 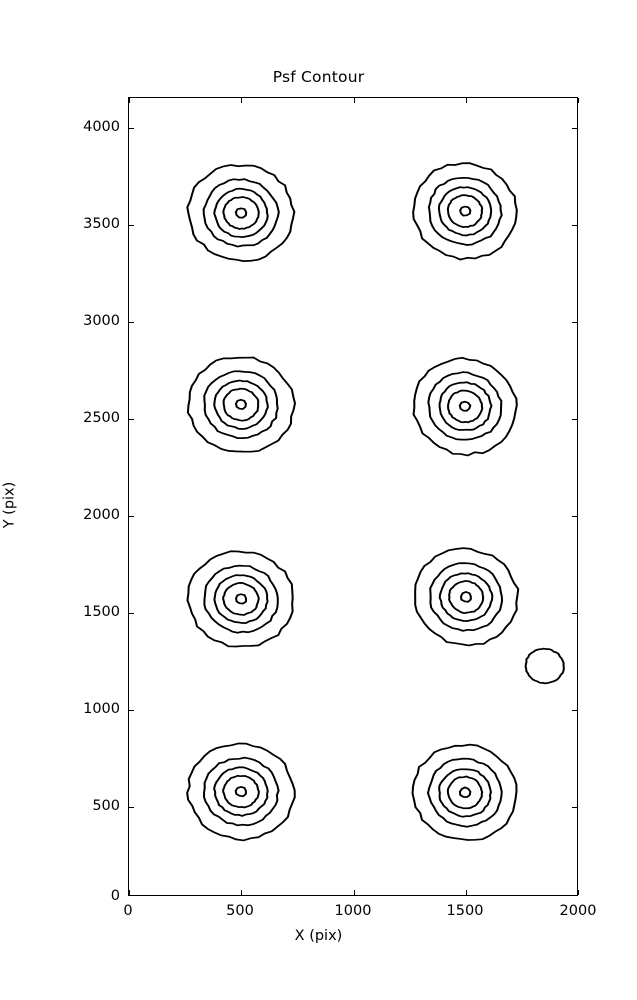 What do you see at coordinates (574, 516) in the screenshot?
I see `ytick-right-2000` at bounding box center [574, 516].